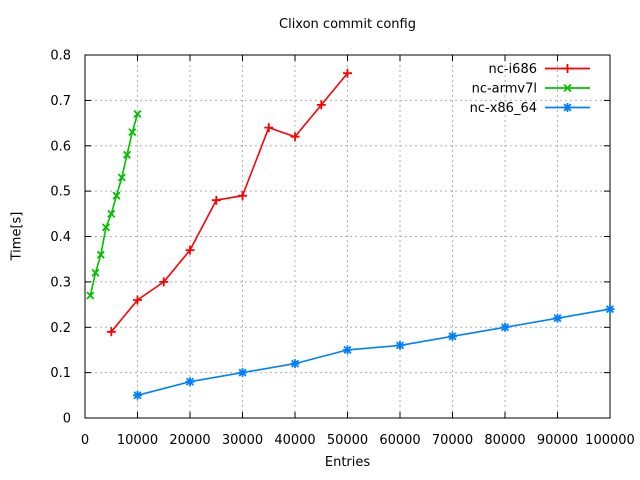 The image size is (640, 480). What do you see at coordinates (60, 282) in the screenshot?
I see `y-tick-label: 0.3` at bounding box center [60, 282].